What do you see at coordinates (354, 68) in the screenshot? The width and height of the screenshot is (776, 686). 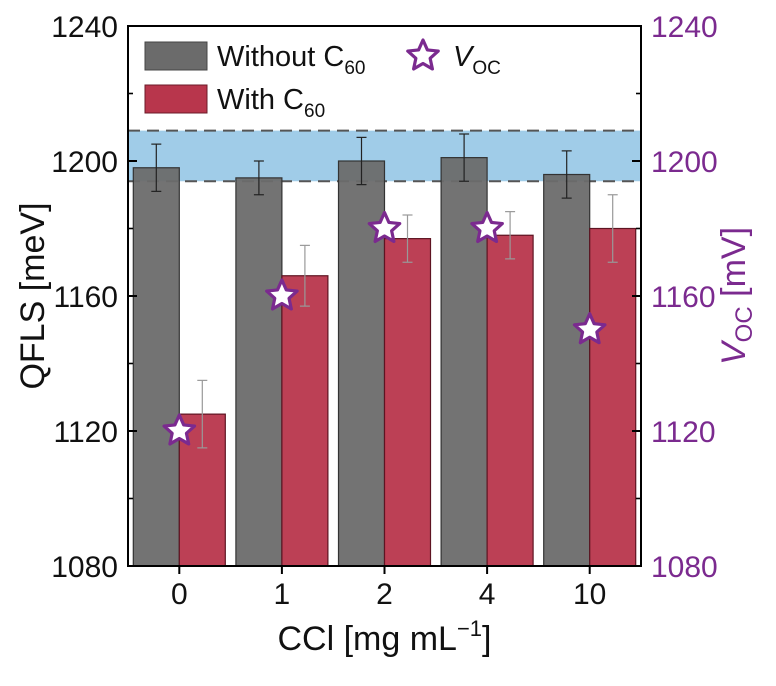 I see `legend-label-without-c60-sub: 60` at bounding box center [354, 68].